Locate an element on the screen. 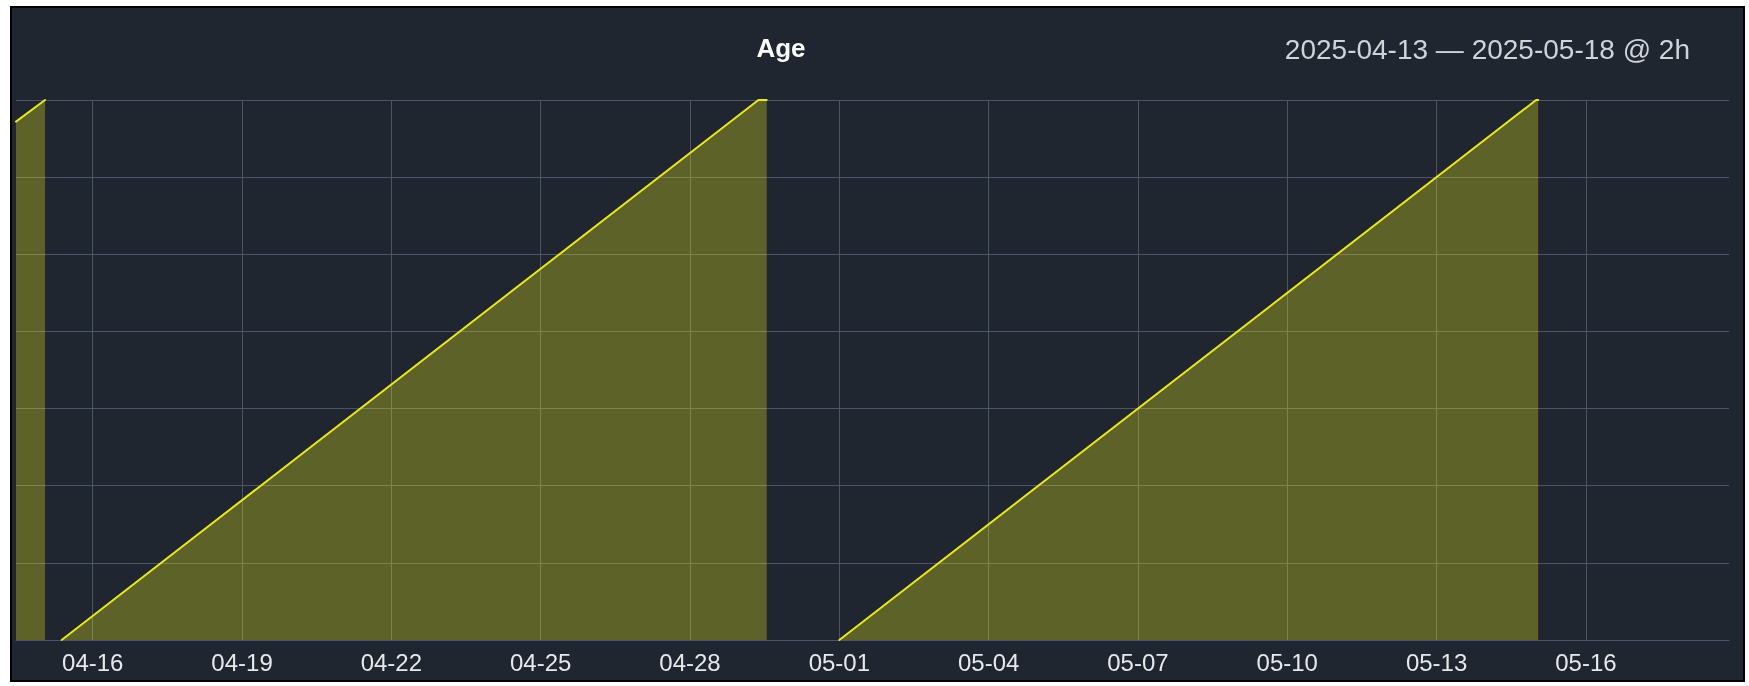 This screenshot has width=1749, height=686. x-tick-label: 05-01 is located at coordinates (839, 662).